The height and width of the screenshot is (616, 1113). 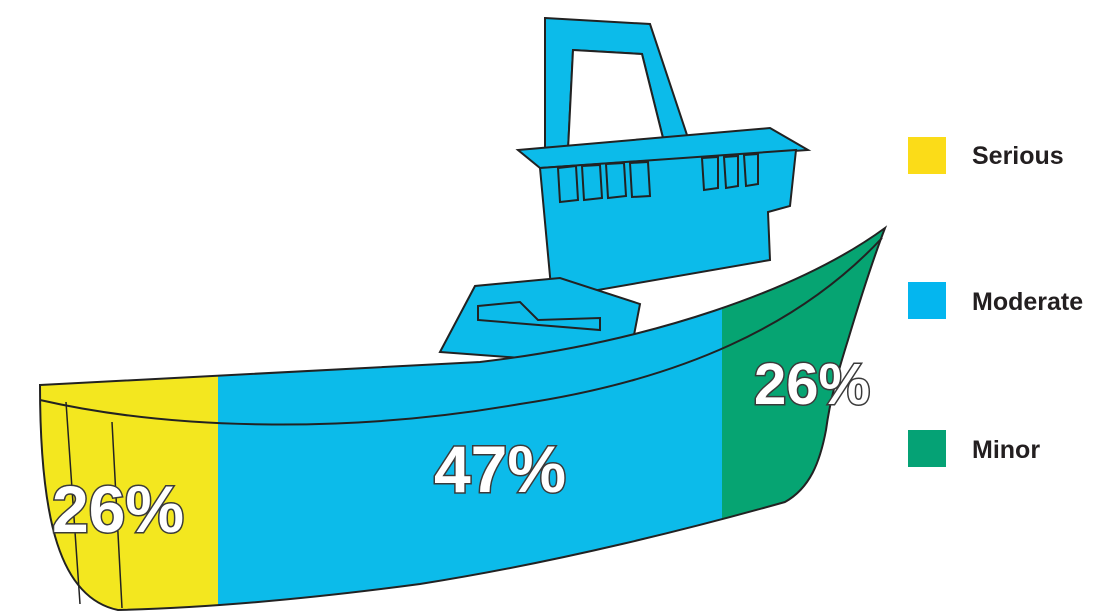 I want to click on deck-hatch, so click(x=539, y=316).